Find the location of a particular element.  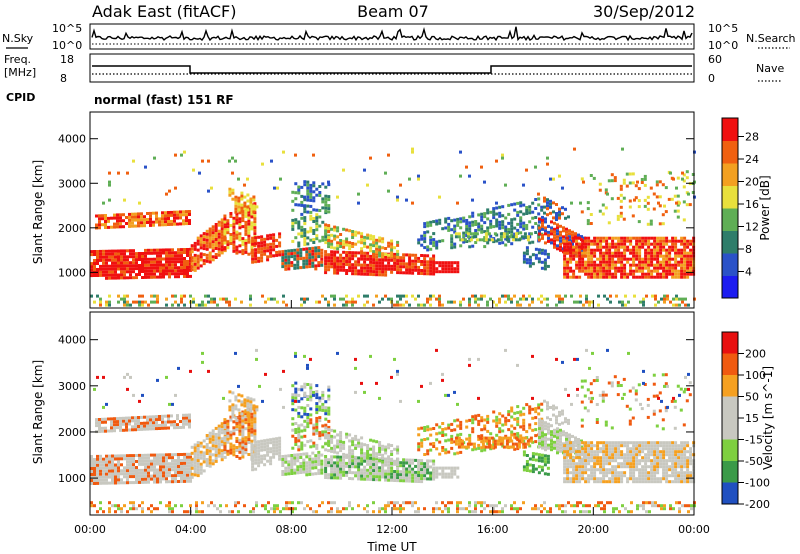

cpid-text: normal (fast) 151 RF is located at coordinates (164, 100).